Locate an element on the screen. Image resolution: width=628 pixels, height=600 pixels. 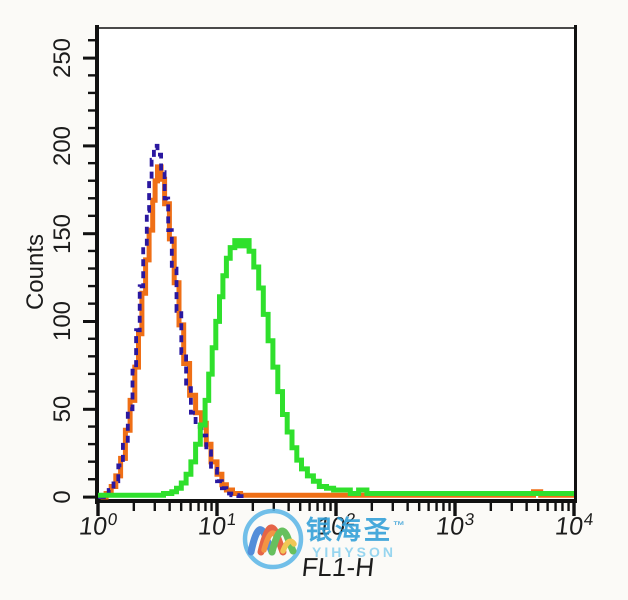
x-axis-line is located at coordinates (336, 501).